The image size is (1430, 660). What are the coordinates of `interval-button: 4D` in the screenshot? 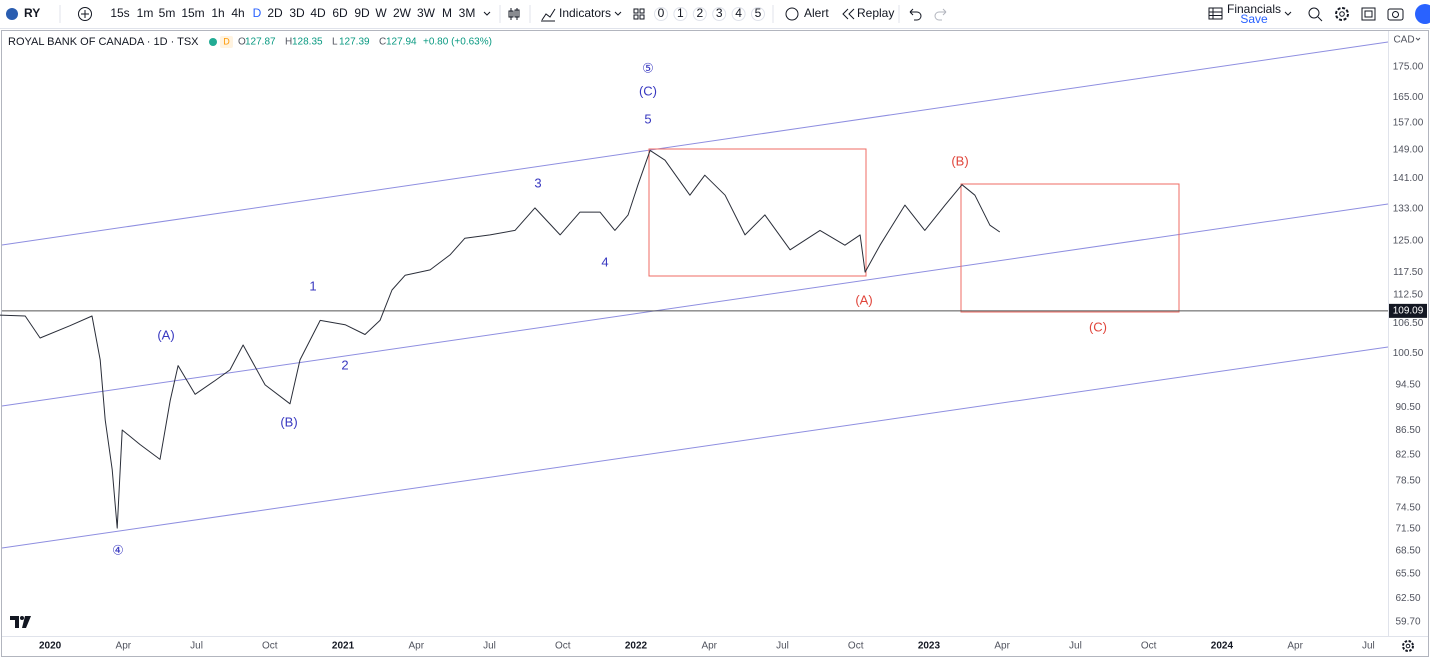 It's located at (318, 13).